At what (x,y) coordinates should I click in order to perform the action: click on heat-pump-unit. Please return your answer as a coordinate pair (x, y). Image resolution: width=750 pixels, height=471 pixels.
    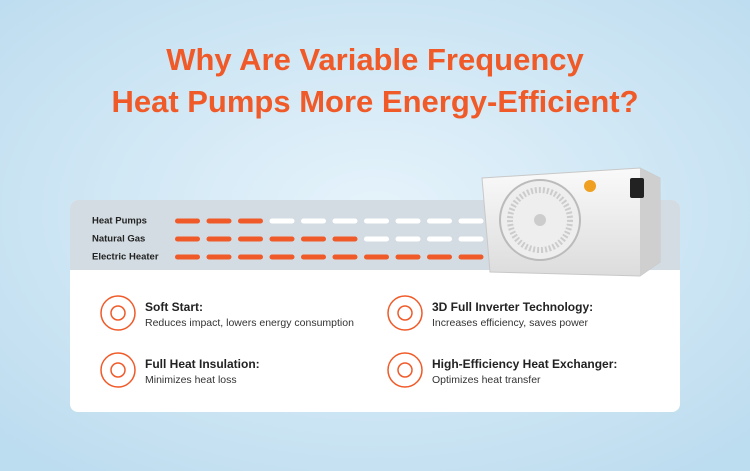
    Looking at the image, I should click on (571, 222).